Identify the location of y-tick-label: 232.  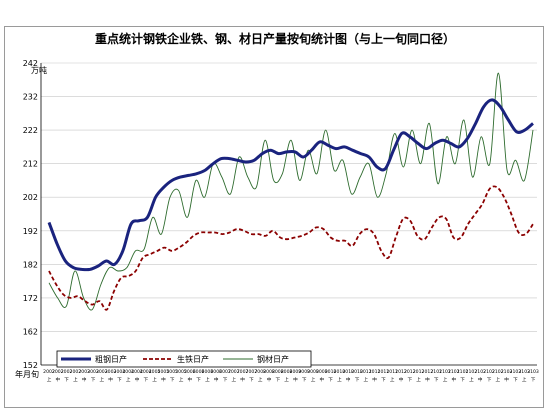
(30, 97).